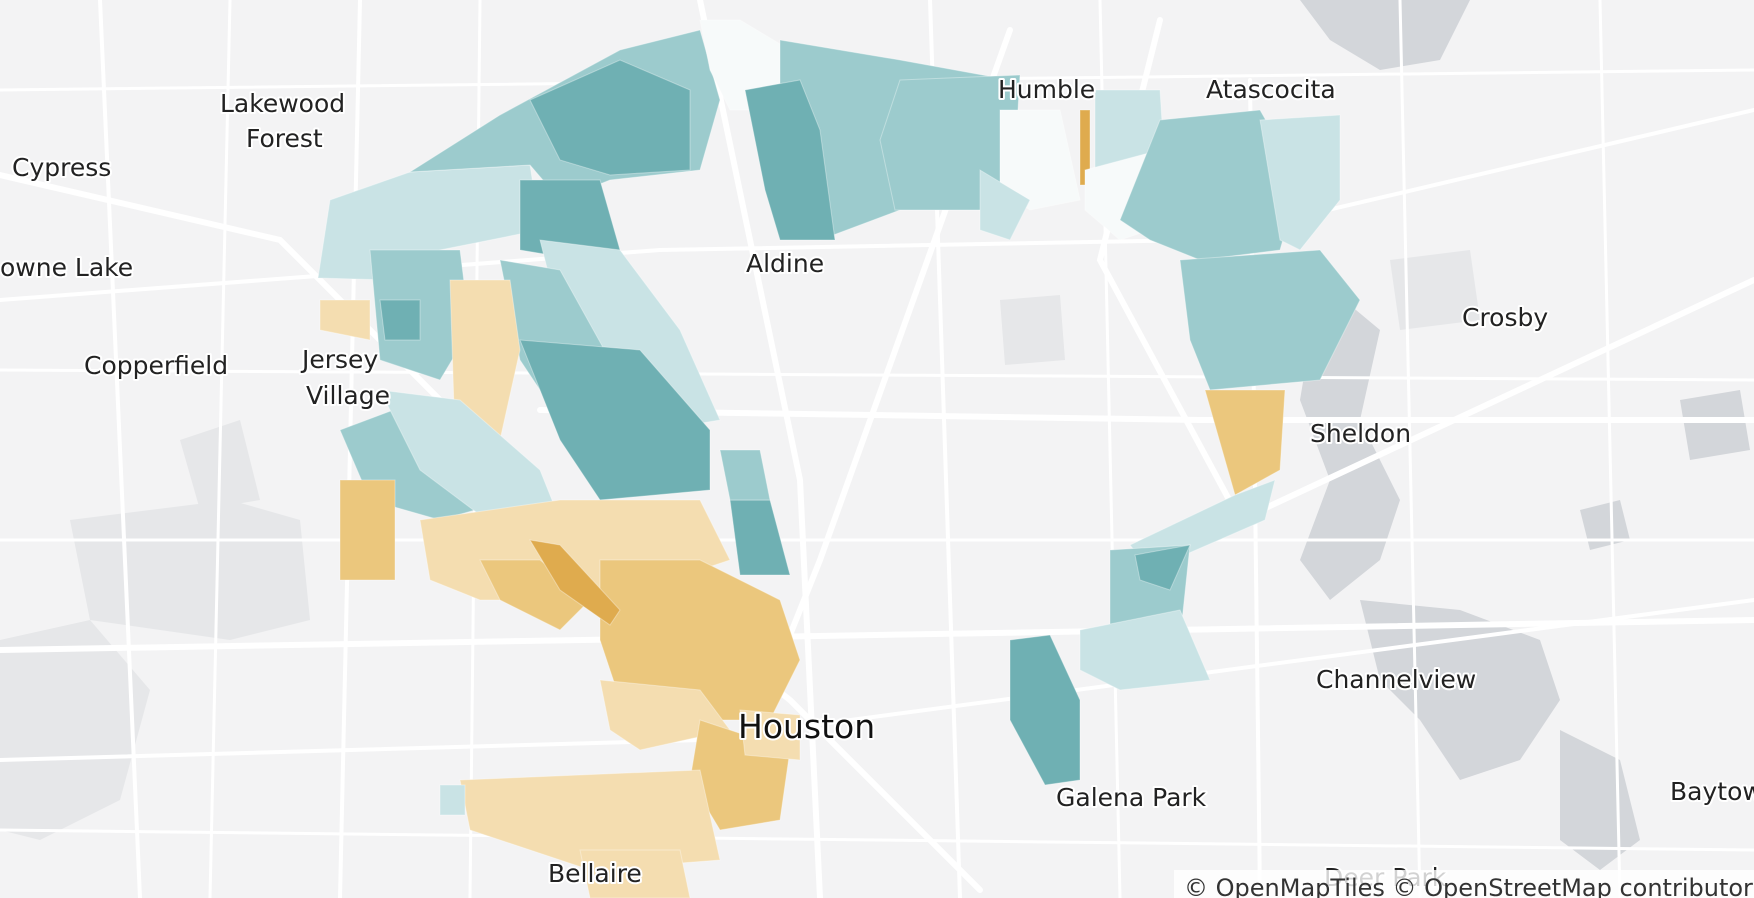  Describe the element at coordinates (1712, 791) in the screenshot. I see `place-label: Baytow` at that location.